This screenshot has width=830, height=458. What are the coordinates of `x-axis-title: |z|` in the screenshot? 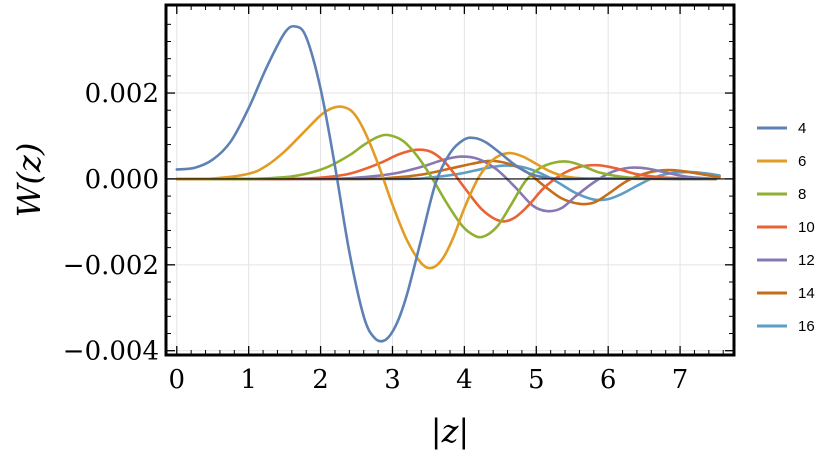 It's located at (450, 431).